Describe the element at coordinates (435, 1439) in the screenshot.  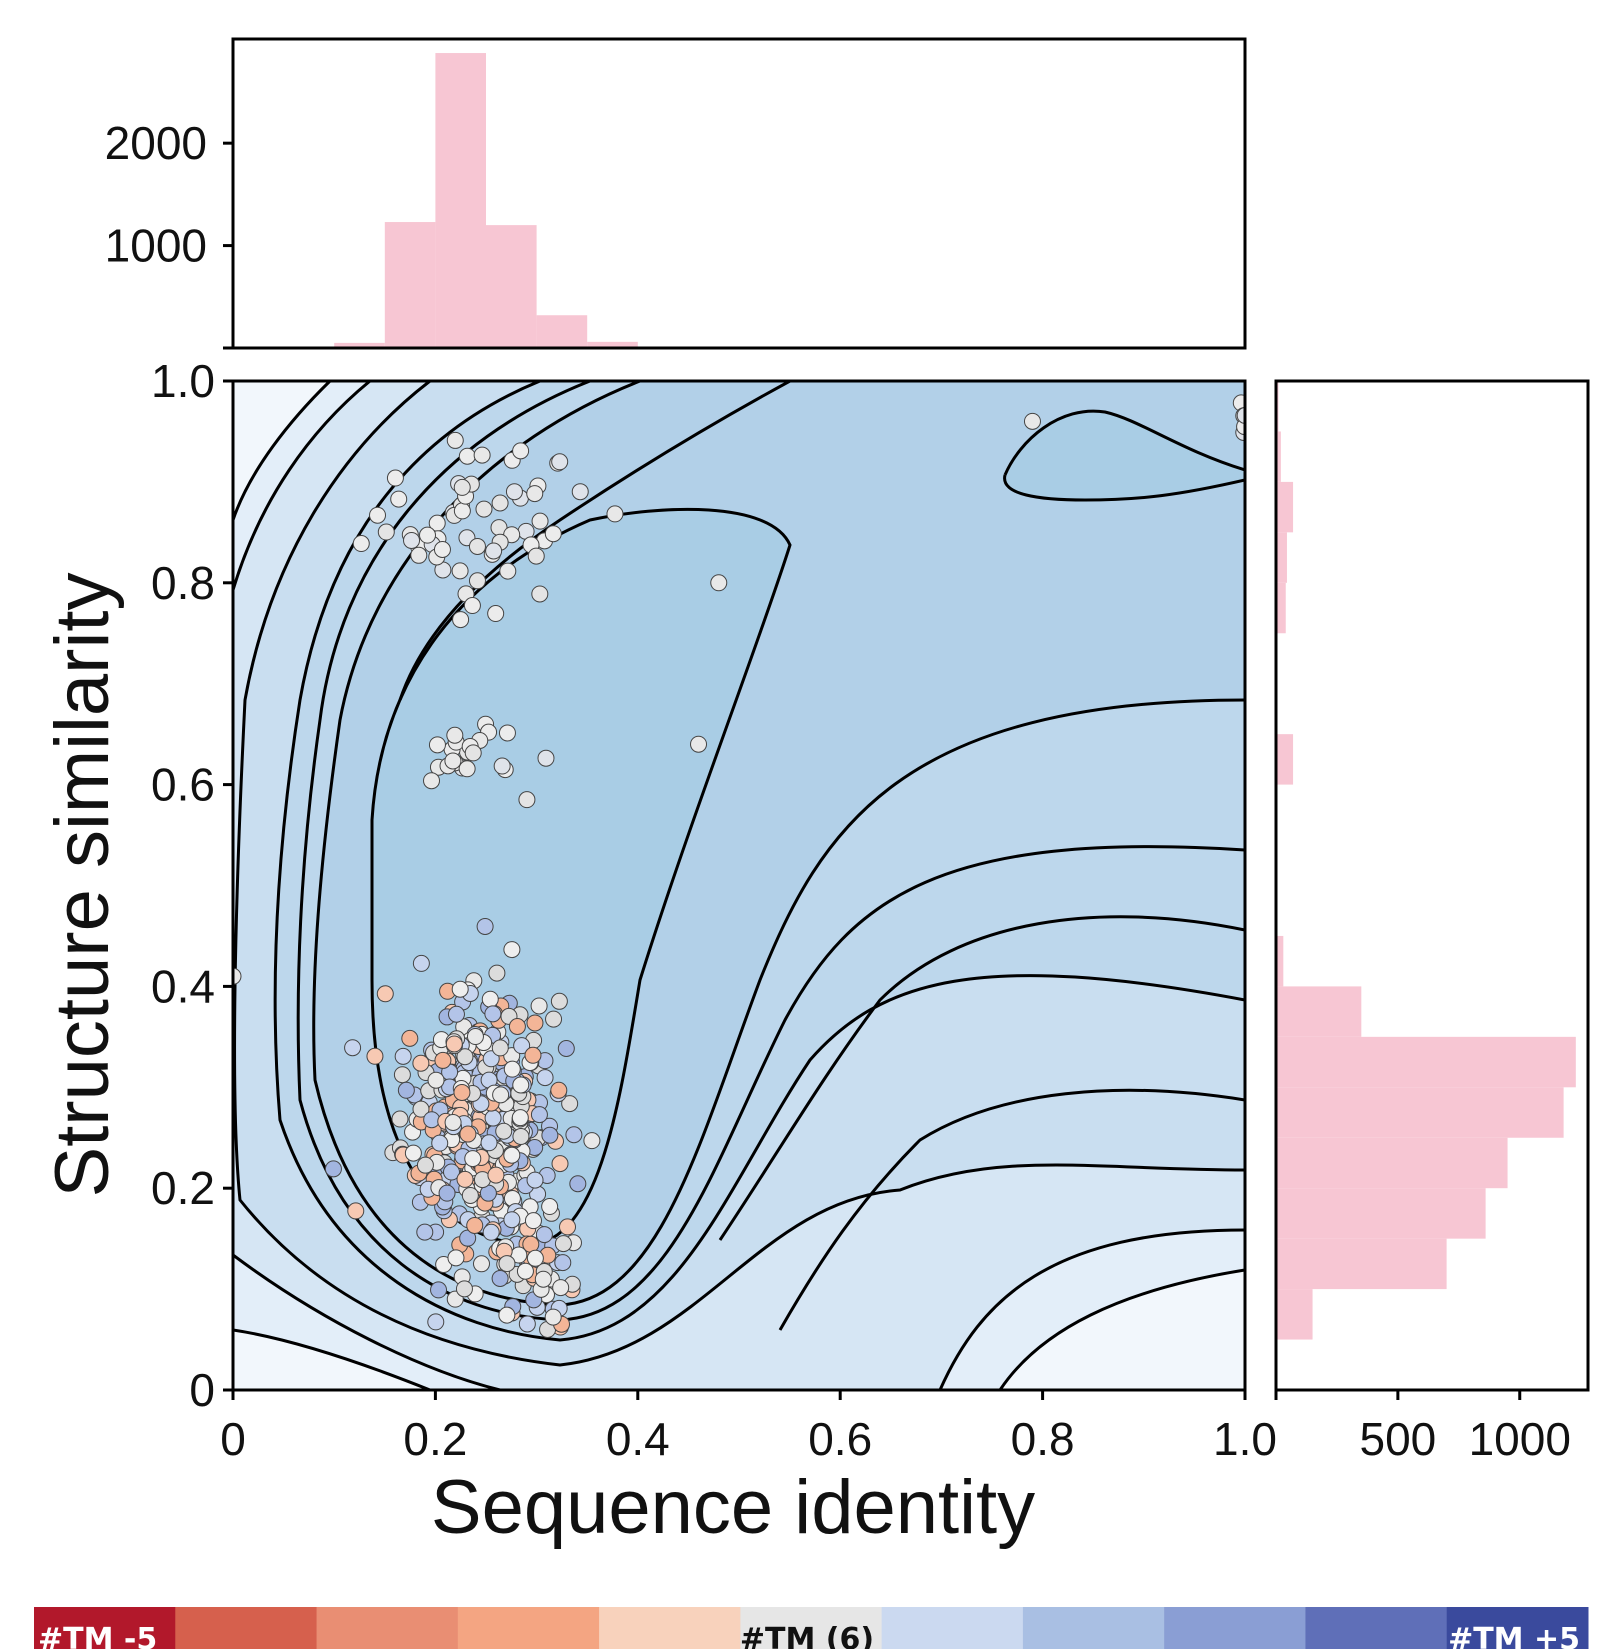
I see `x-tick-label: 0.2` at that location.